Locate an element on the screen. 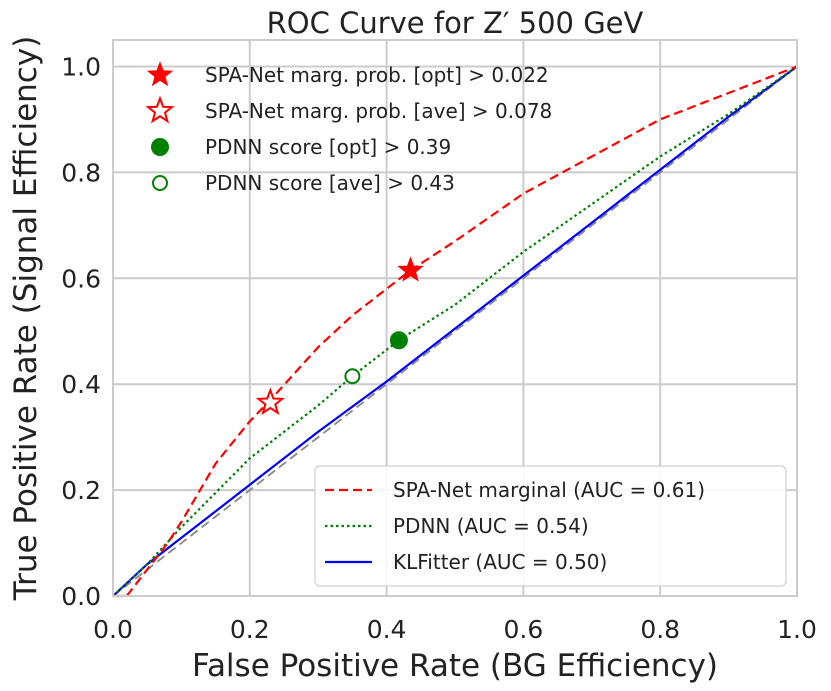 The image size is (831, 691). legend-marker-circle-filled is located at coordinates (160, 147).